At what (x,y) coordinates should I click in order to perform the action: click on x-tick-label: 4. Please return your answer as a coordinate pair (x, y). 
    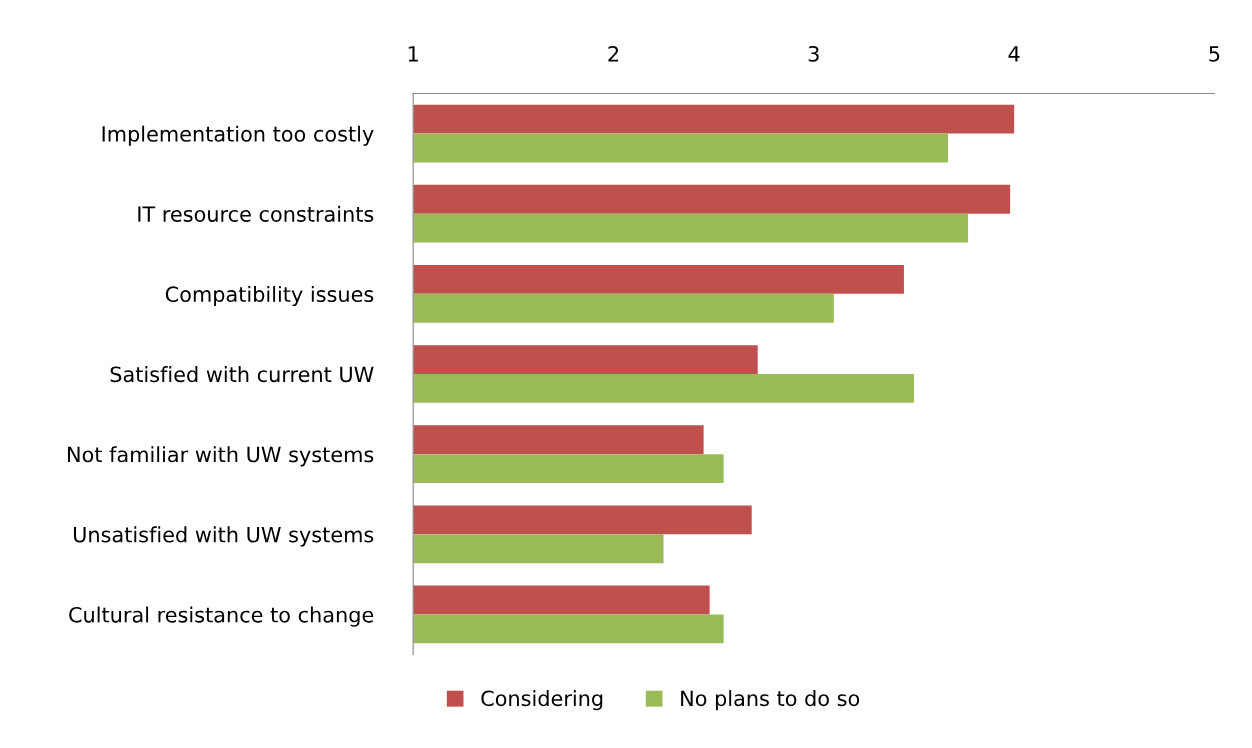
    Looking at the image, I should click on (1014, 54).